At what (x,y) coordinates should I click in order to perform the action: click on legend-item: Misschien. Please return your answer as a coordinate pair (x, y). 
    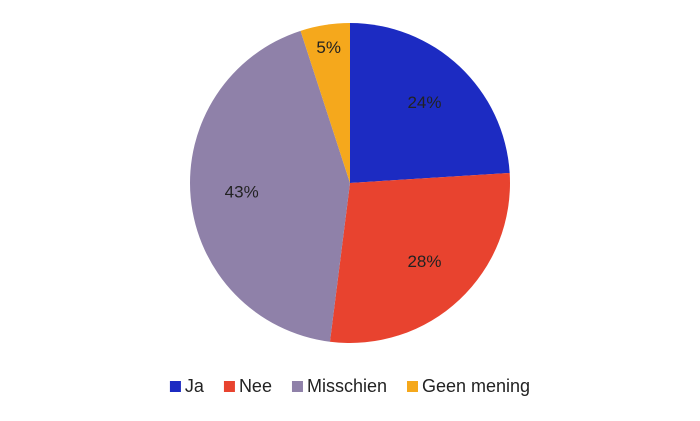
    Looking at the image, I should click on (339, 386).